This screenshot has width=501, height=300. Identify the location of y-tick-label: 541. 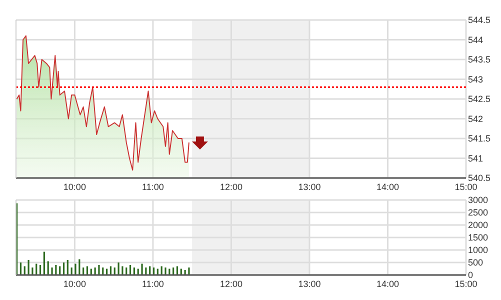
(476, 158).